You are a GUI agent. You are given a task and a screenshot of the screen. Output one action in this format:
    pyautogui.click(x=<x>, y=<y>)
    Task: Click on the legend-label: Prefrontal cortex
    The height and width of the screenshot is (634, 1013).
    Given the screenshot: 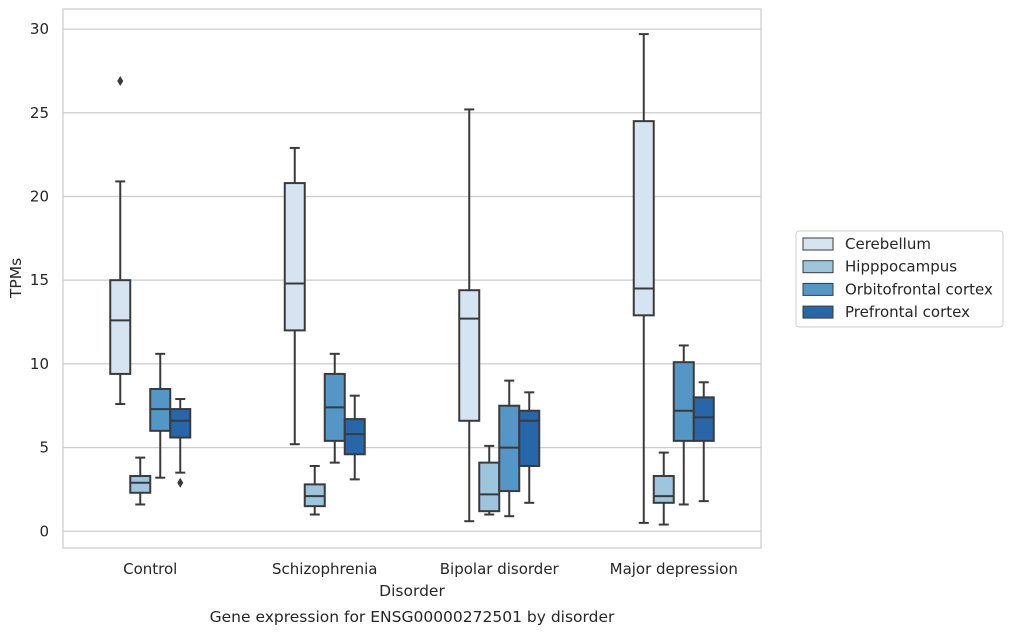 What is the action you would take?
    pyautogui.click(x=907, y=312)
    